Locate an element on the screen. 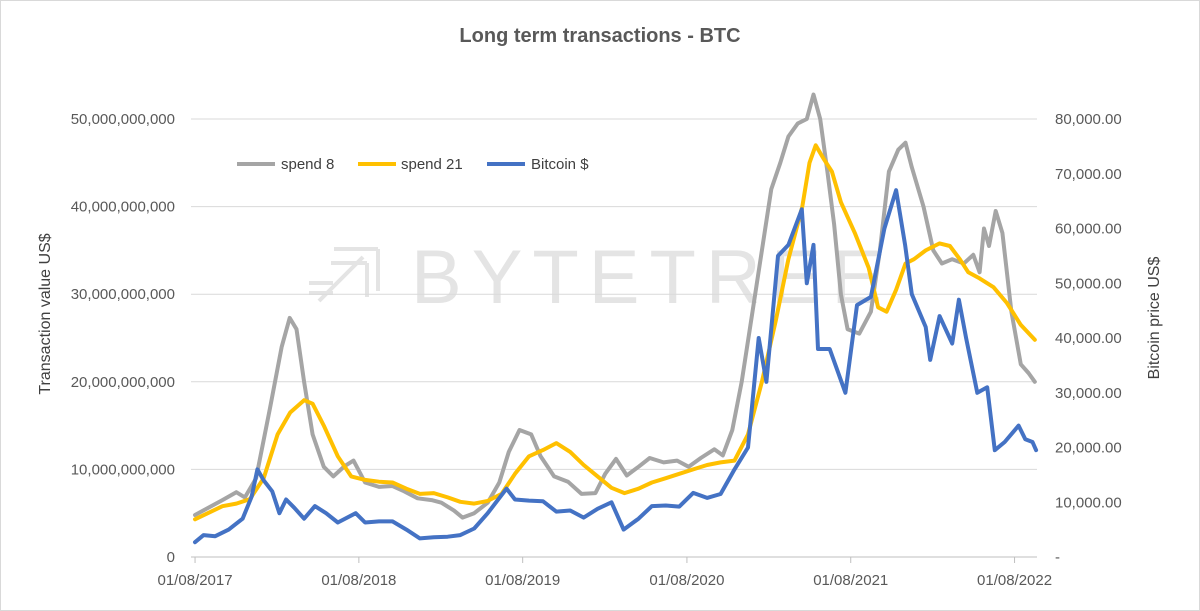 This screenshot has height=611, width=1200. legend-item-spend-8: spend 8 is located at coordinates (285, 164).